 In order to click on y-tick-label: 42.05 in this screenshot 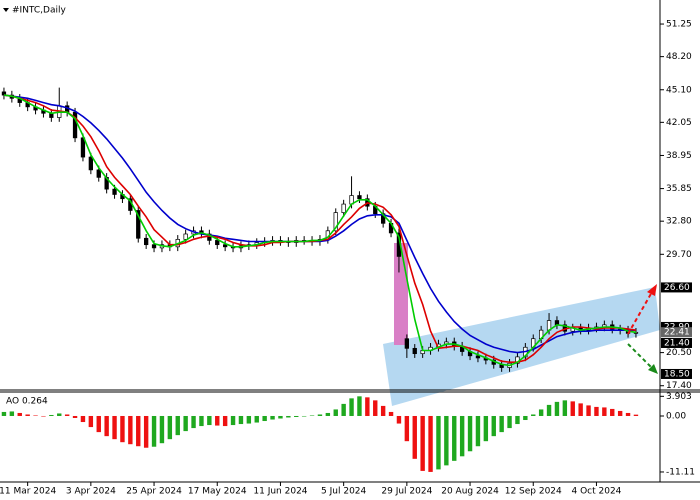, I will do `click(679, 123)`.